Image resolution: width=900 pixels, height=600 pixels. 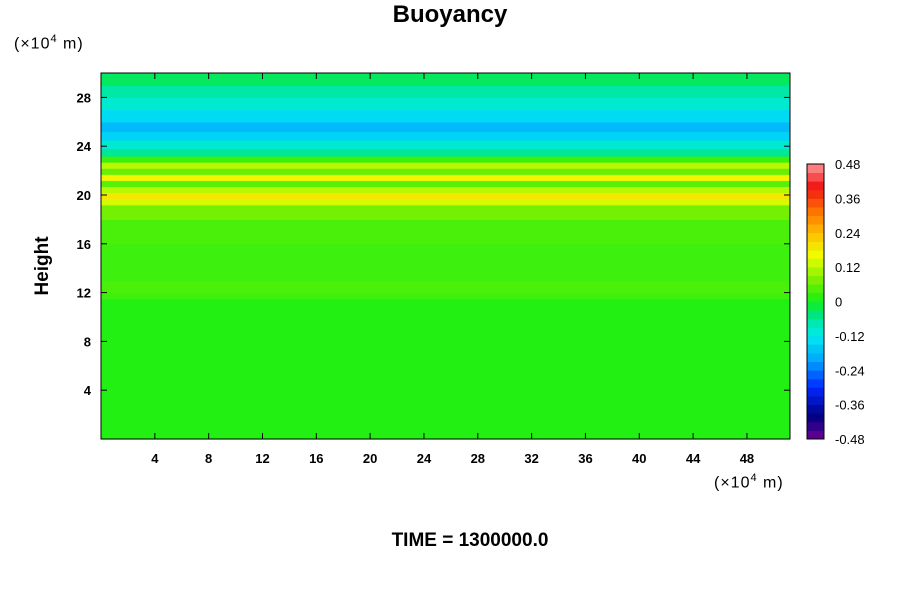 I want to click on colorbar-frame, so click(x=815, y=301).